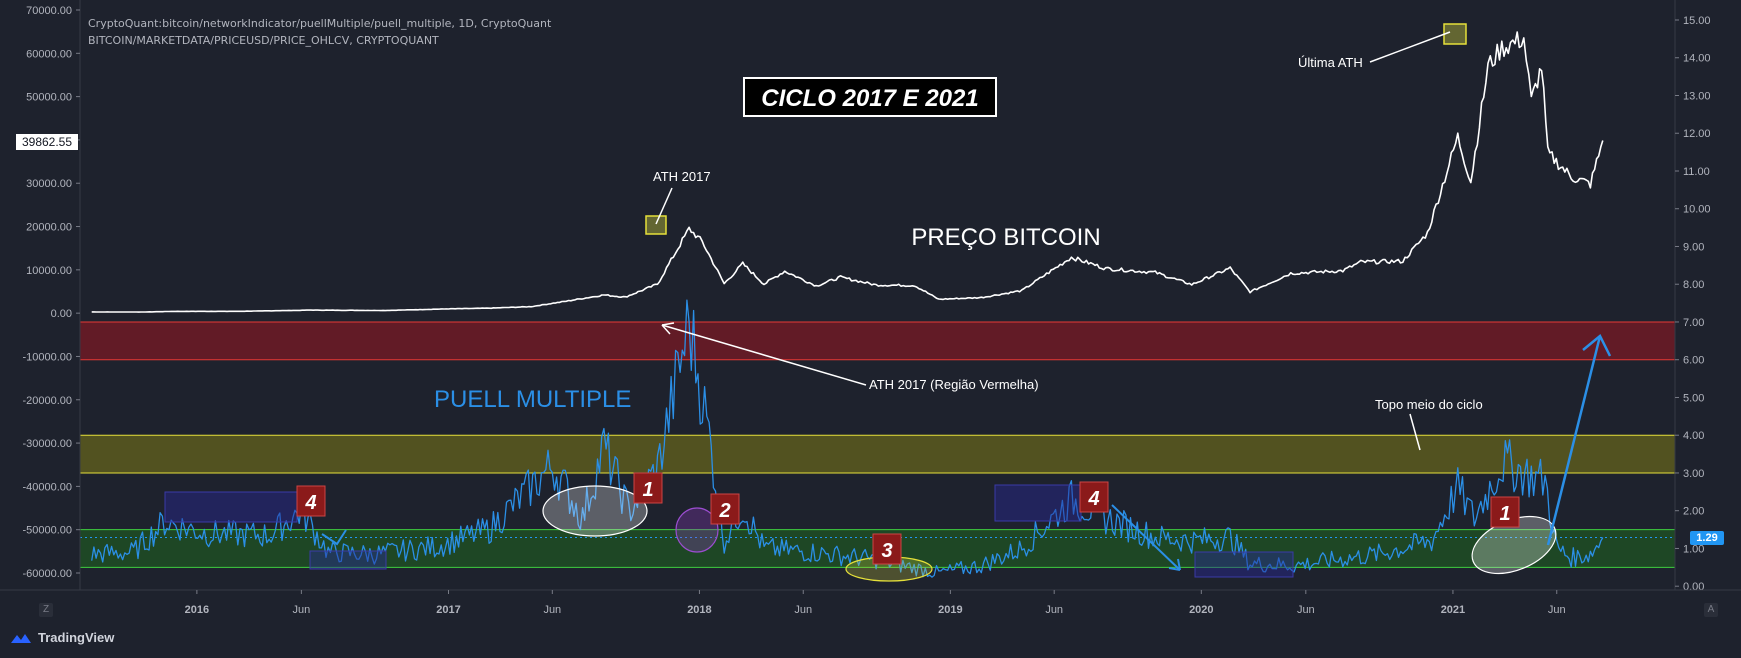 The image size is (1741, 658). What do you see at coordinates (334, 537) in the screenshot?
I see `arrow-2016-down` at bounding box center [334, 537].